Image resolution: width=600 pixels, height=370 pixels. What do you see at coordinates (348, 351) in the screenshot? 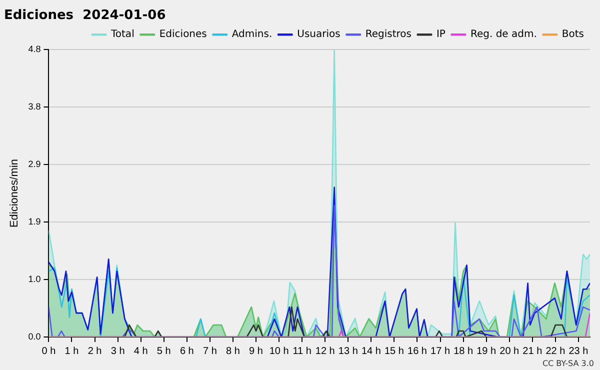
I see `x-tick-label: 13 h` at bounding box center [348, 351].